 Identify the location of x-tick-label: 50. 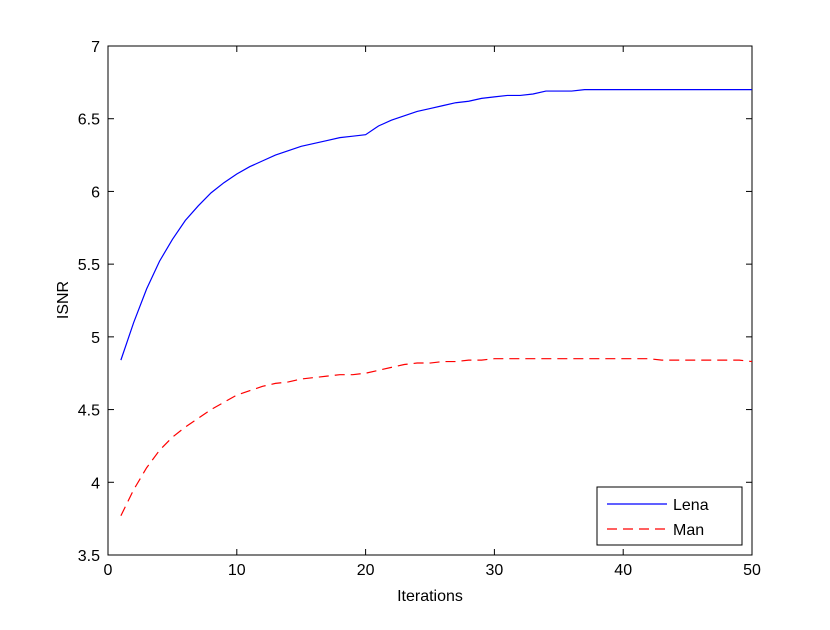
(752, 570).